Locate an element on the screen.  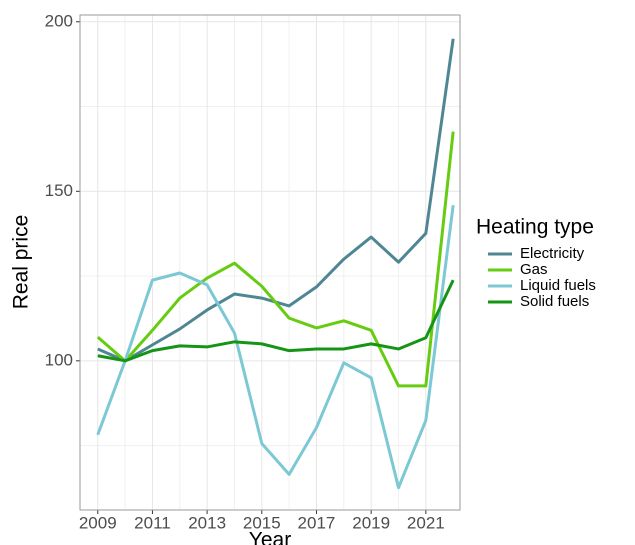
legend-label: Electricity is located at coordinates (552, 253).